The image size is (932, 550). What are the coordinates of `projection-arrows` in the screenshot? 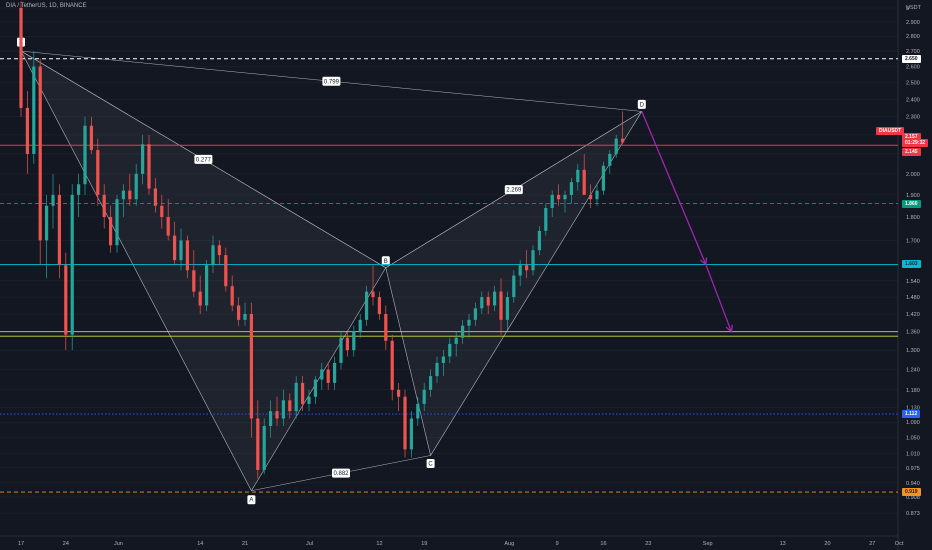 It's located at (687, 222).